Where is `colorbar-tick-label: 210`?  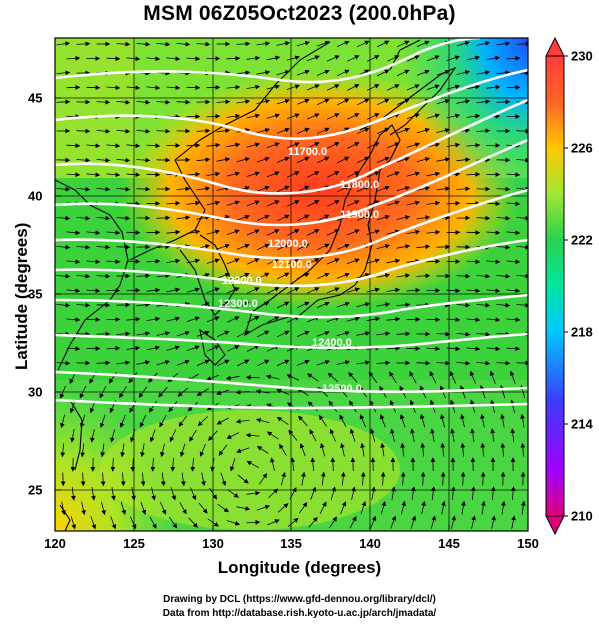
colorbar-tick-label: 210 is located at coordinates (582, 516).